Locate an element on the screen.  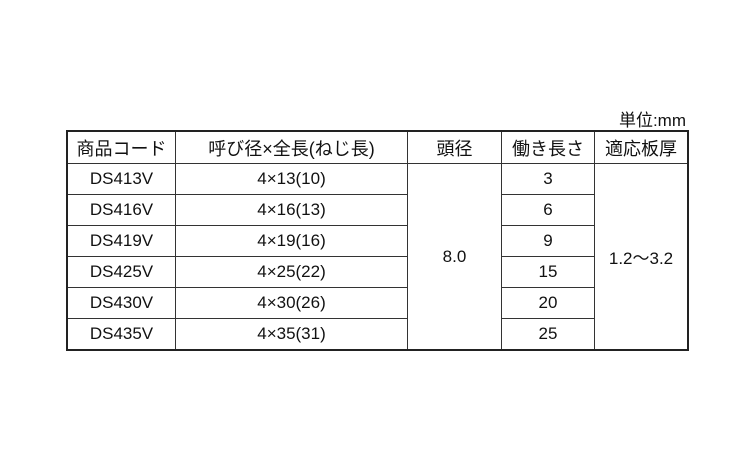
cell-code: DS435V is located at coordinates (121, 334).